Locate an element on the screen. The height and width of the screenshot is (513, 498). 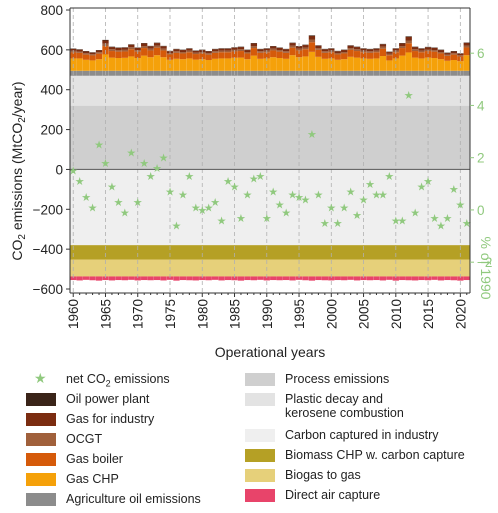
bar-direct-air-capture-1969 is located at coordinates (131, 278).